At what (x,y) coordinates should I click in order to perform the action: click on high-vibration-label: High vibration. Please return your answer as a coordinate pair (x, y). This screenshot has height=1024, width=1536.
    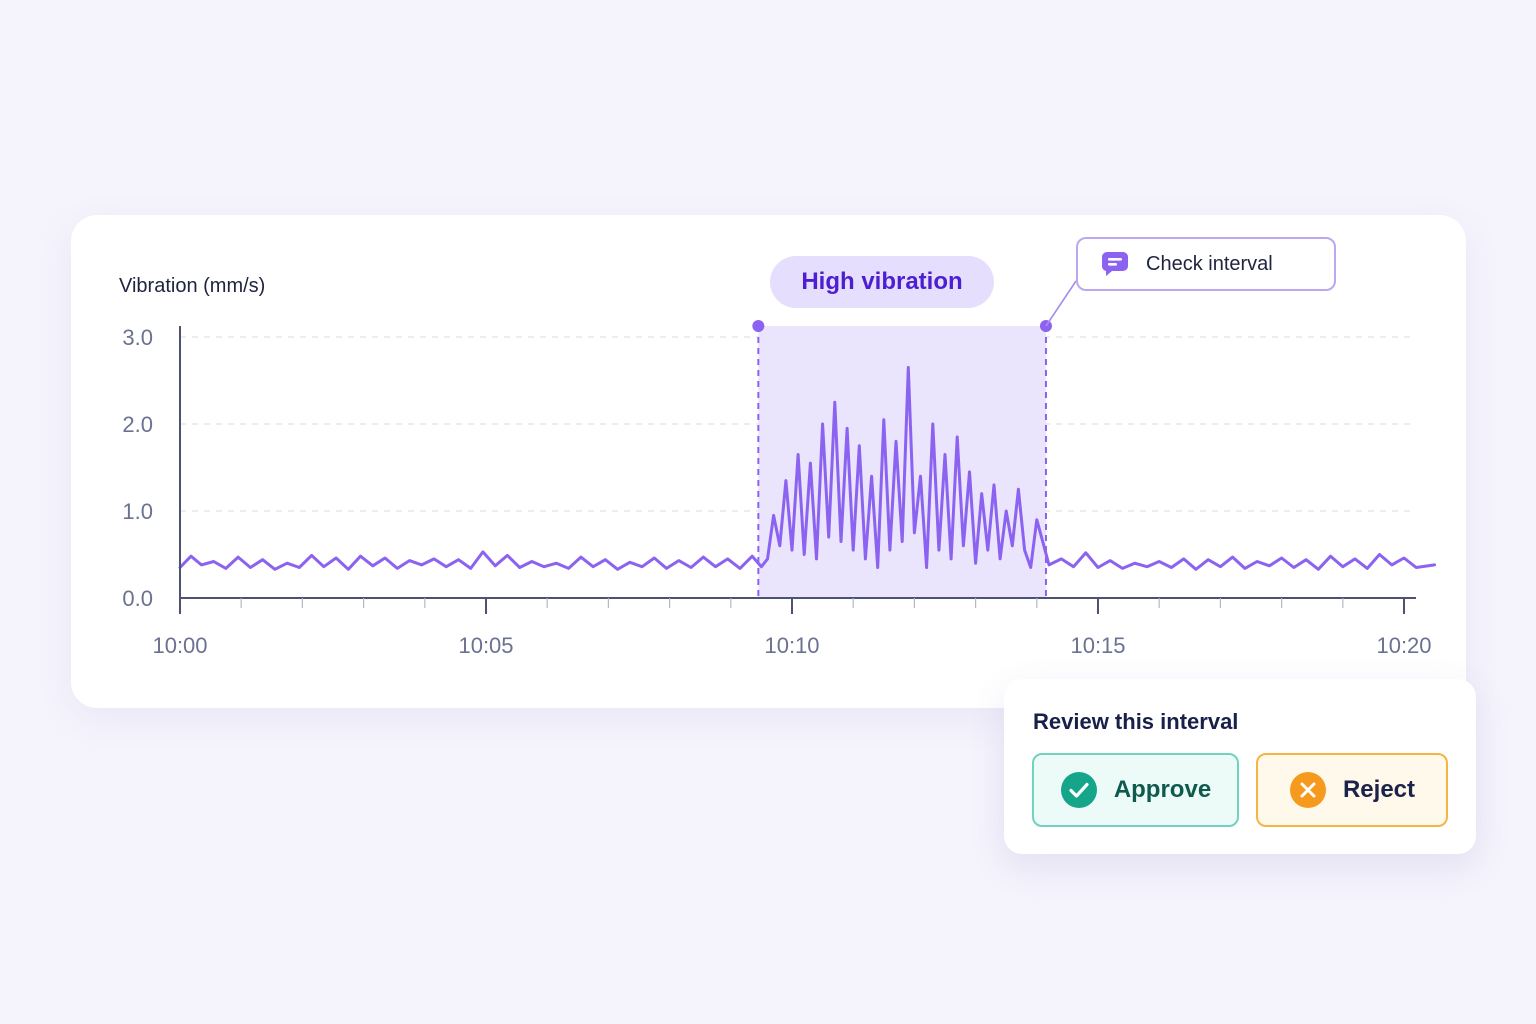
    Looking at the image, I should click on (882, 281).